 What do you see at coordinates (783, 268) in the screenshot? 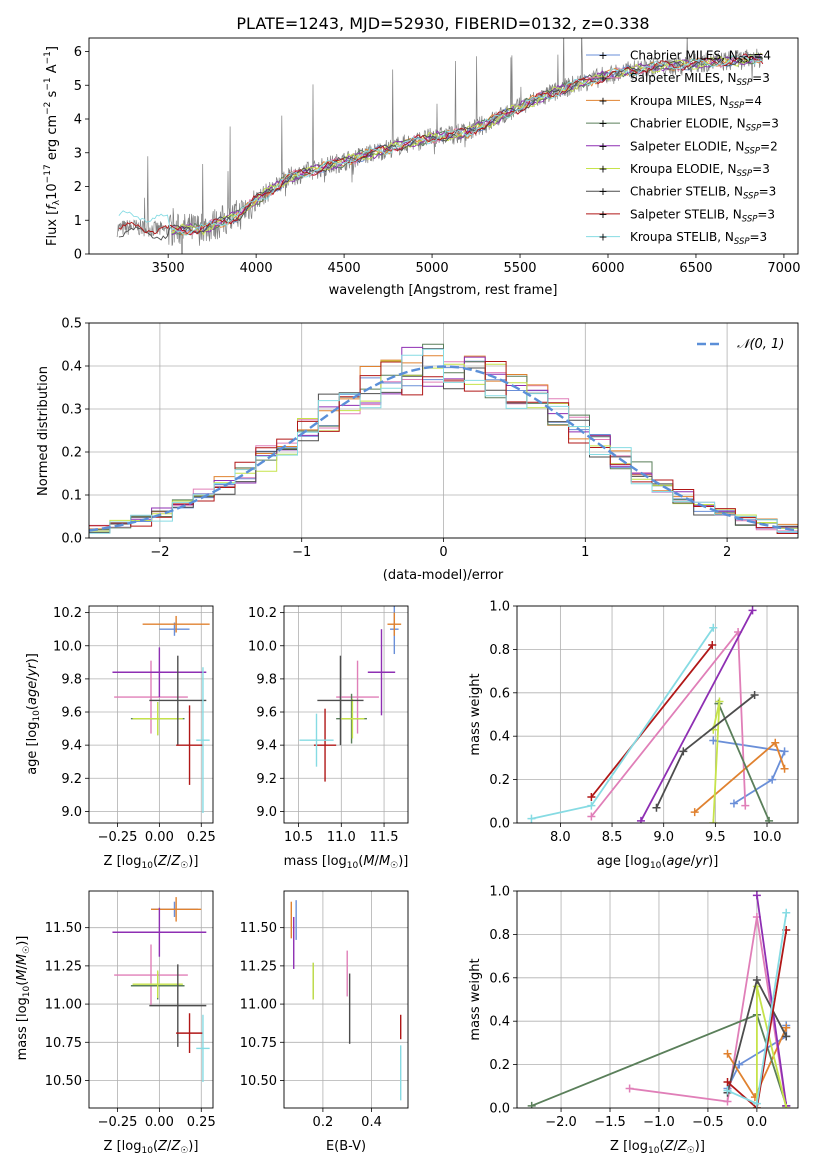
I see `x-tick-label: 7000` at bounding box center [783, 268].